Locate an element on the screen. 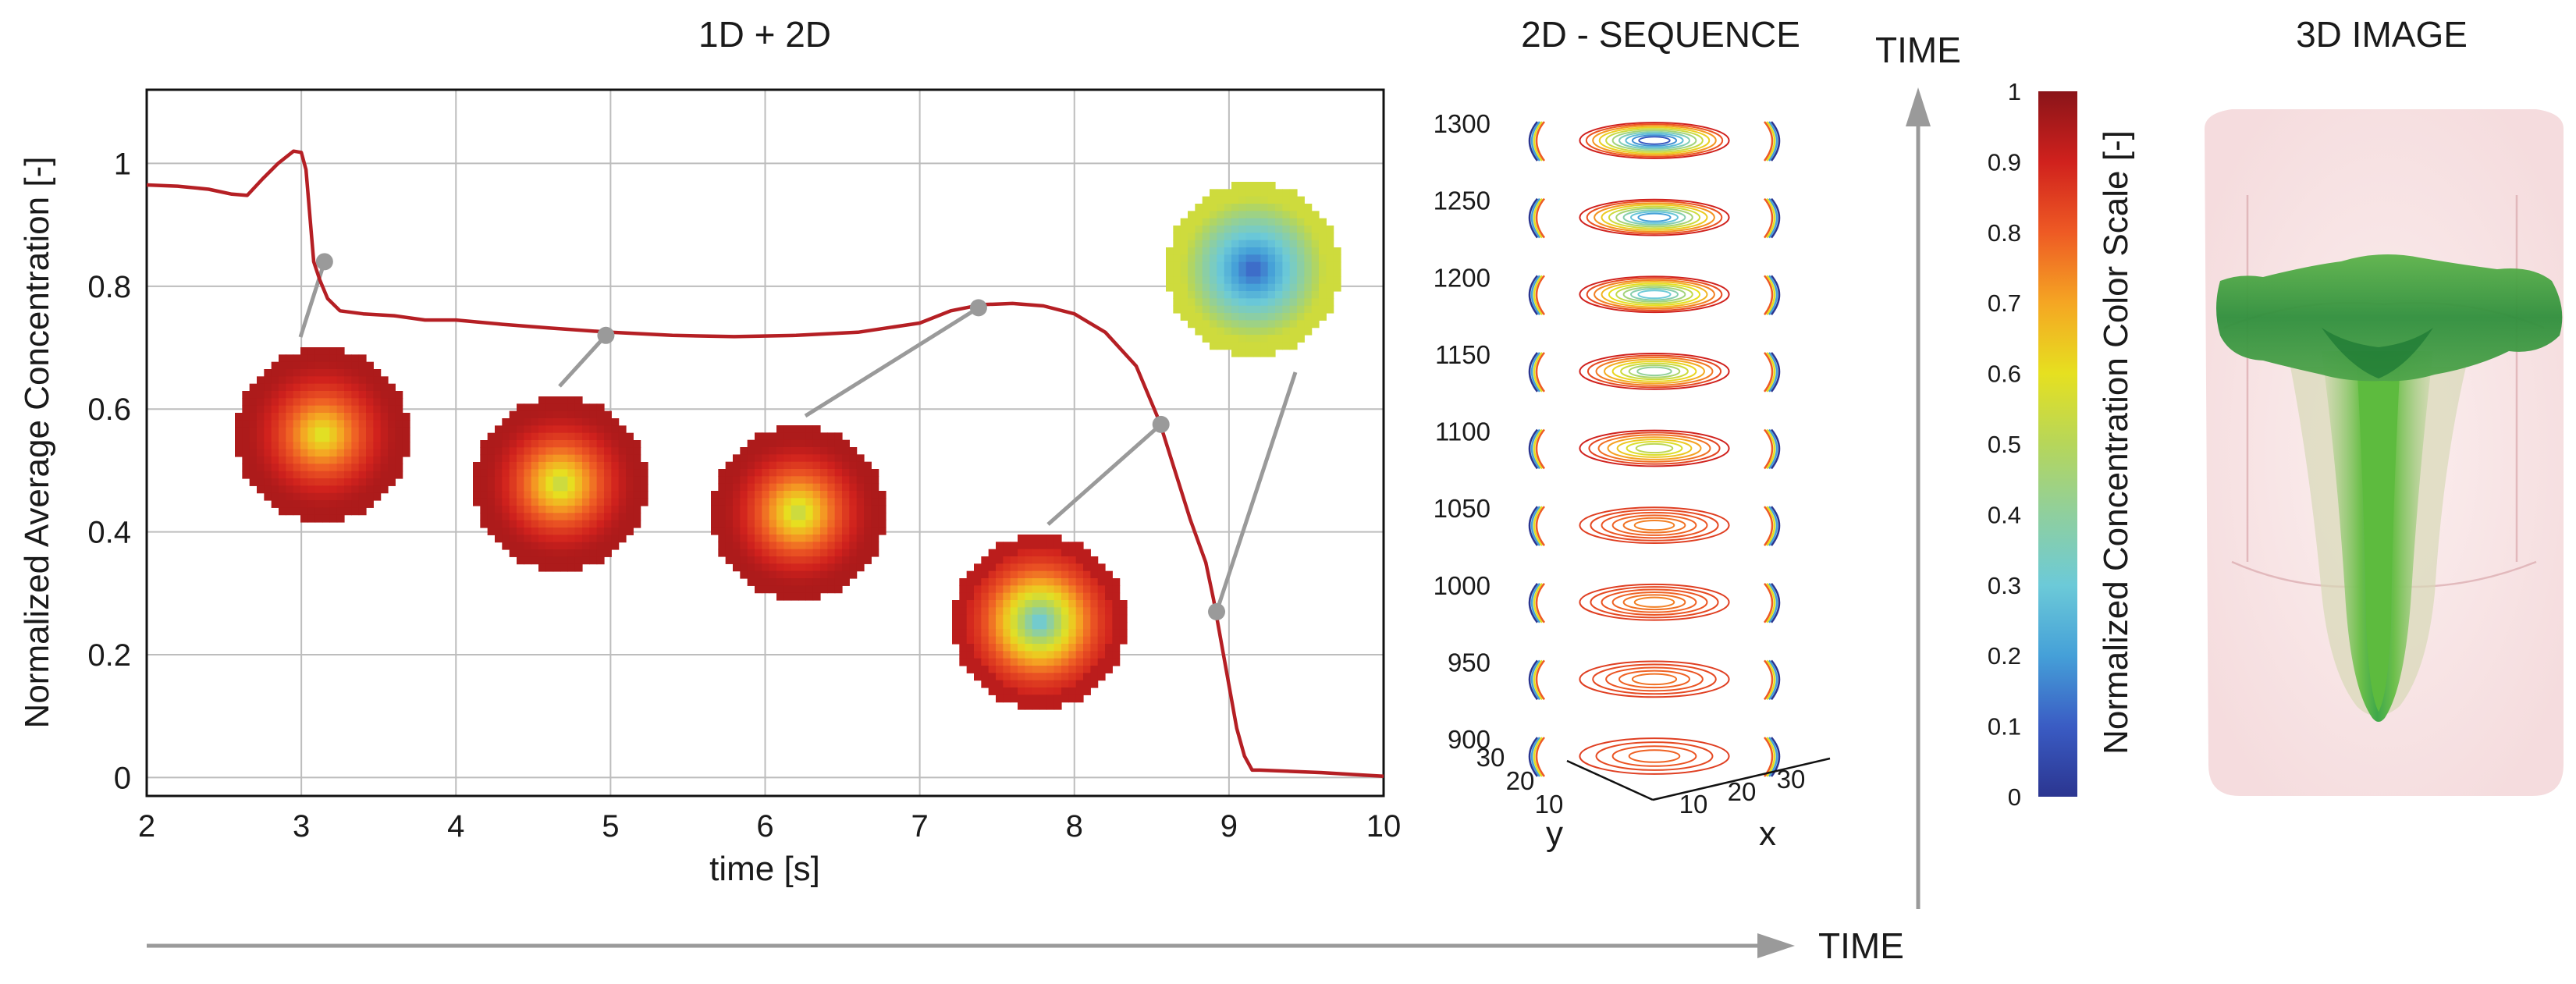 The width and height of the screenshot is (2576, 984). y-tick-label: 0.2 is located at coordinates (109, 655).